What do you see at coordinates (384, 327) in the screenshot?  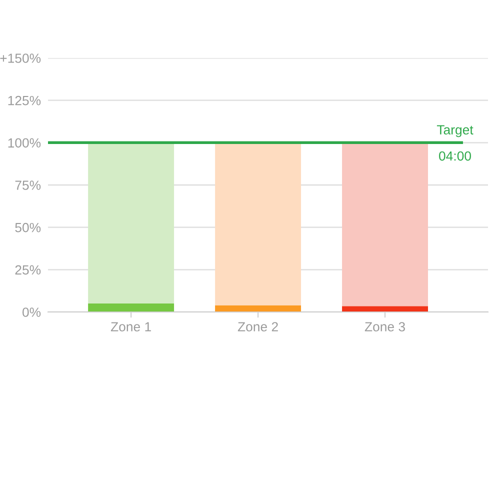 I see `x-tick-label: Zone 3` at bounding box center [384, 327].